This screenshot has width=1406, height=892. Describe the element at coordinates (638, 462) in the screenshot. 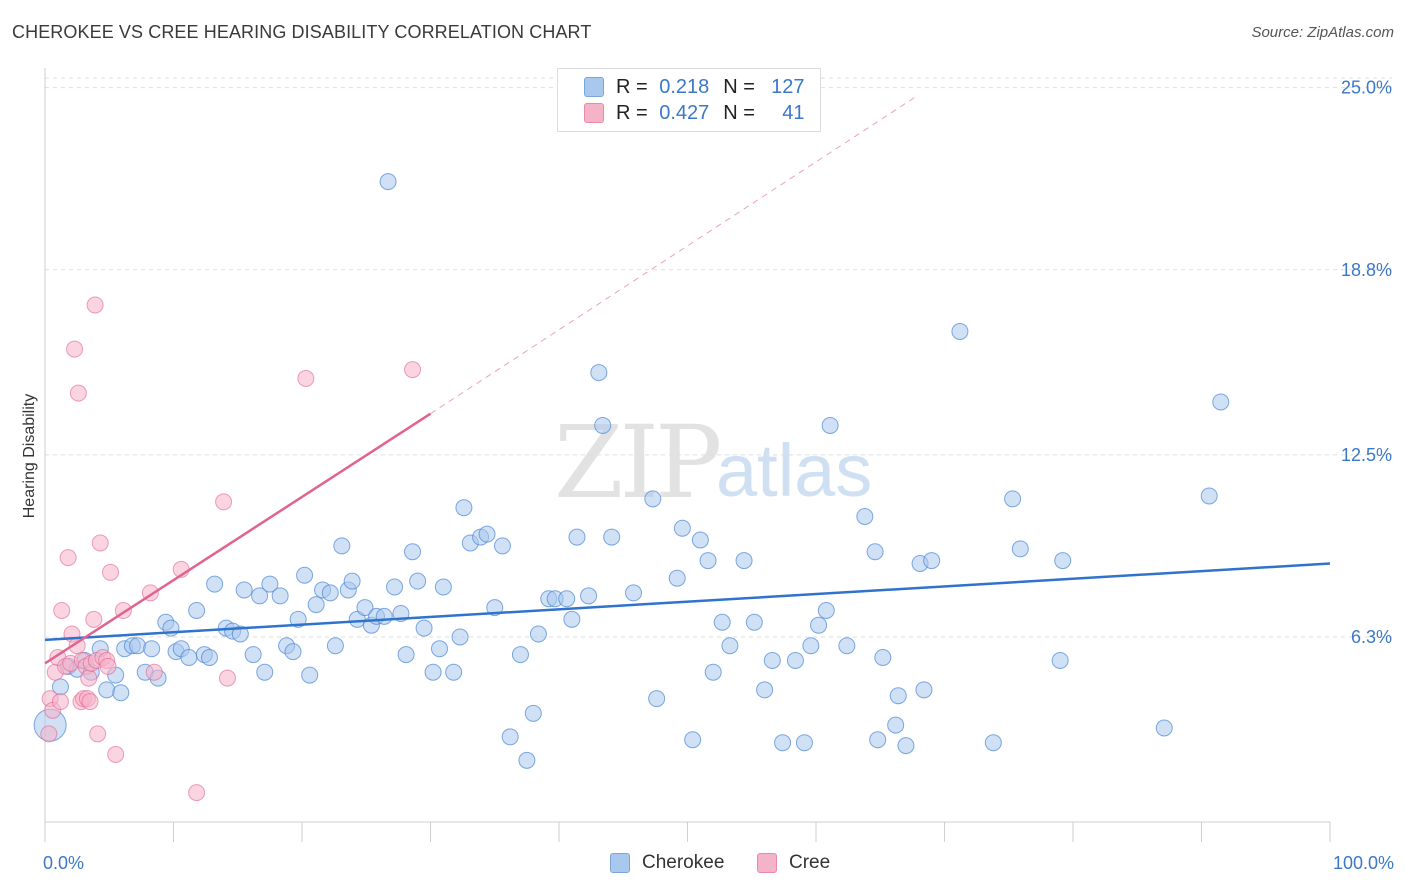

I see `watermark-zip: ZIP` at that location.